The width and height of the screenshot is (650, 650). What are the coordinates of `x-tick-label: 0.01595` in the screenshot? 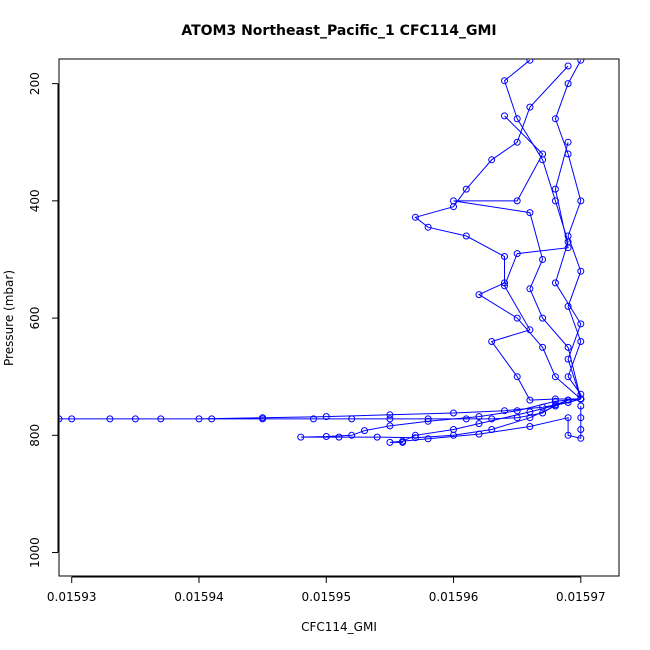 It's located at (326, 597).